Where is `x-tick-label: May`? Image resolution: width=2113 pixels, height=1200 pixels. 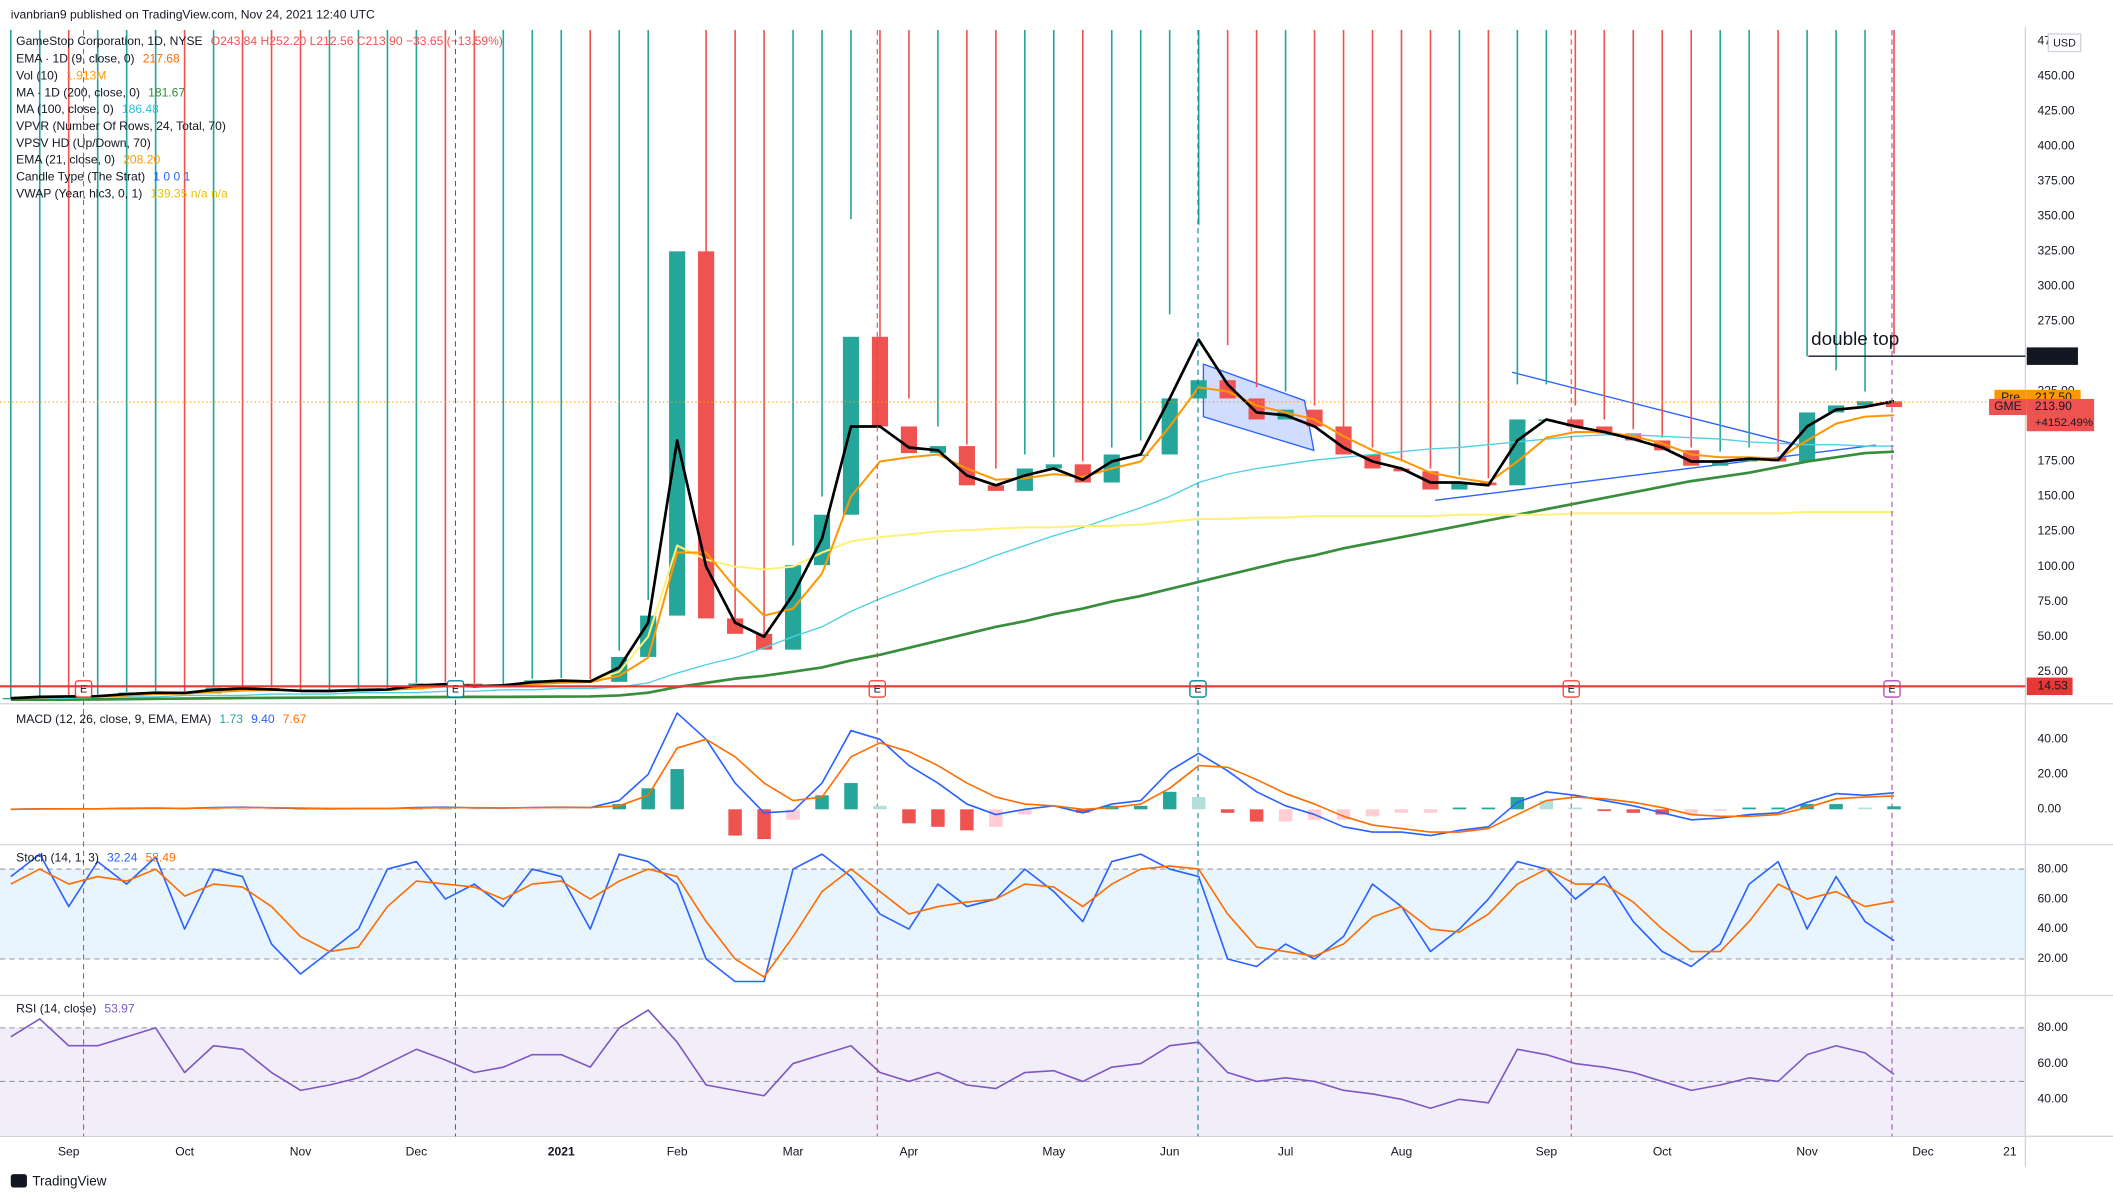 x-tick-label: May is located at coordinates (1054, 1152).